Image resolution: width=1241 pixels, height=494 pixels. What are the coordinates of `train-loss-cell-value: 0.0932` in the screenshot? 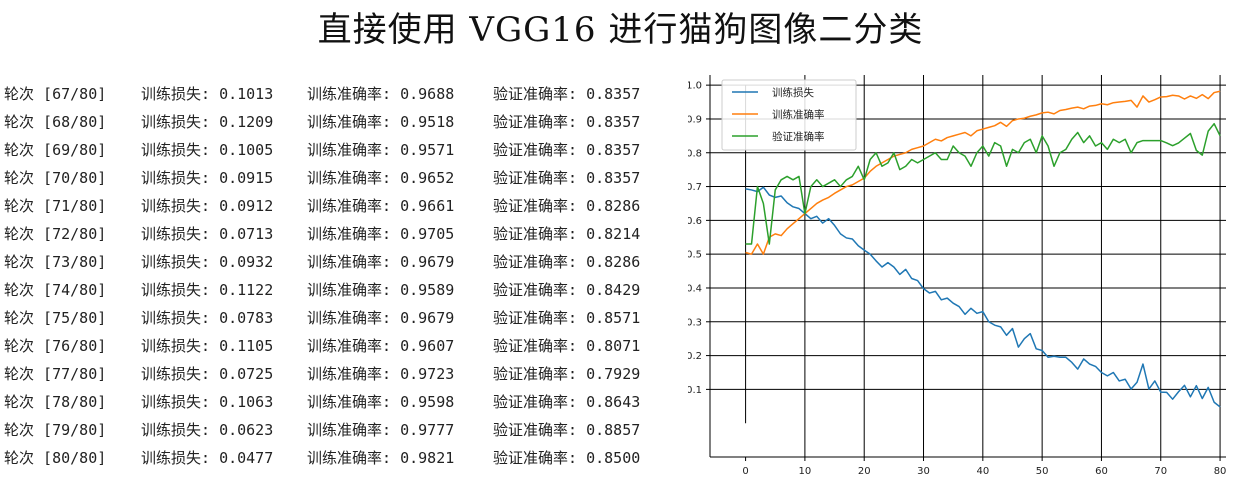 It's located at (246, 262).